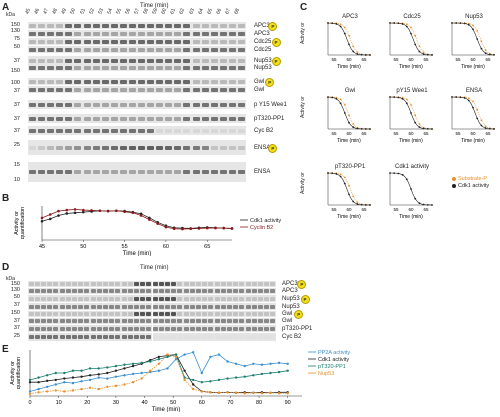  What do you see at coordinates (474, 91) in the screenshot?
I see `mini-chart-title: ENSA` at bounding box center [474, 91].